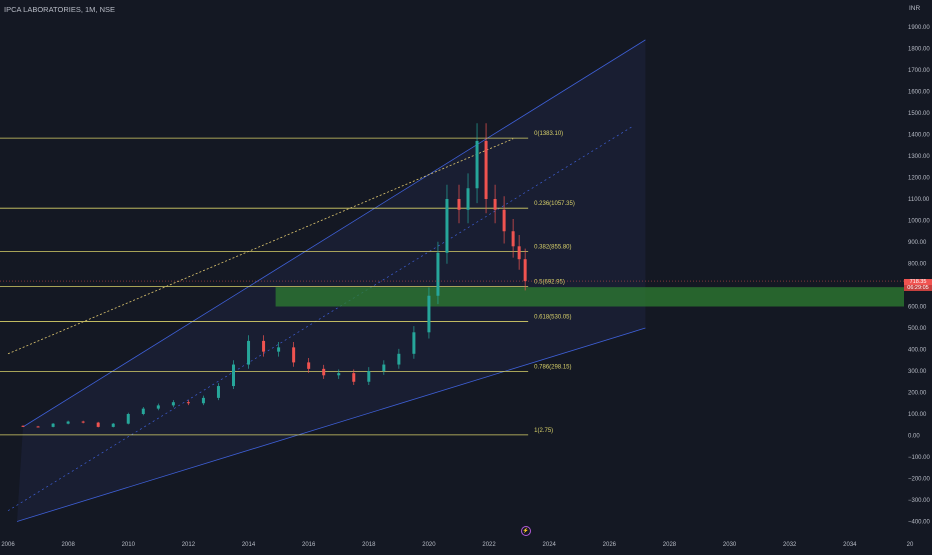 The image size is (932, 555). Describe the element at coordinates (670, 545) in the screenshot. I see `x-tick-label: 2028` at that location.